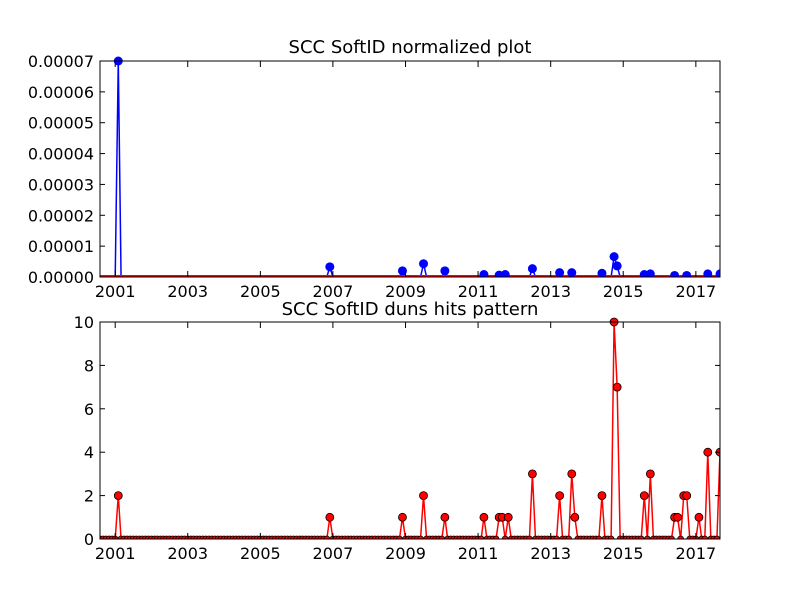  Describe the element at coordinates (61, 123) in the screenshot. I see `y-tick-label: 0.00005` at that location.